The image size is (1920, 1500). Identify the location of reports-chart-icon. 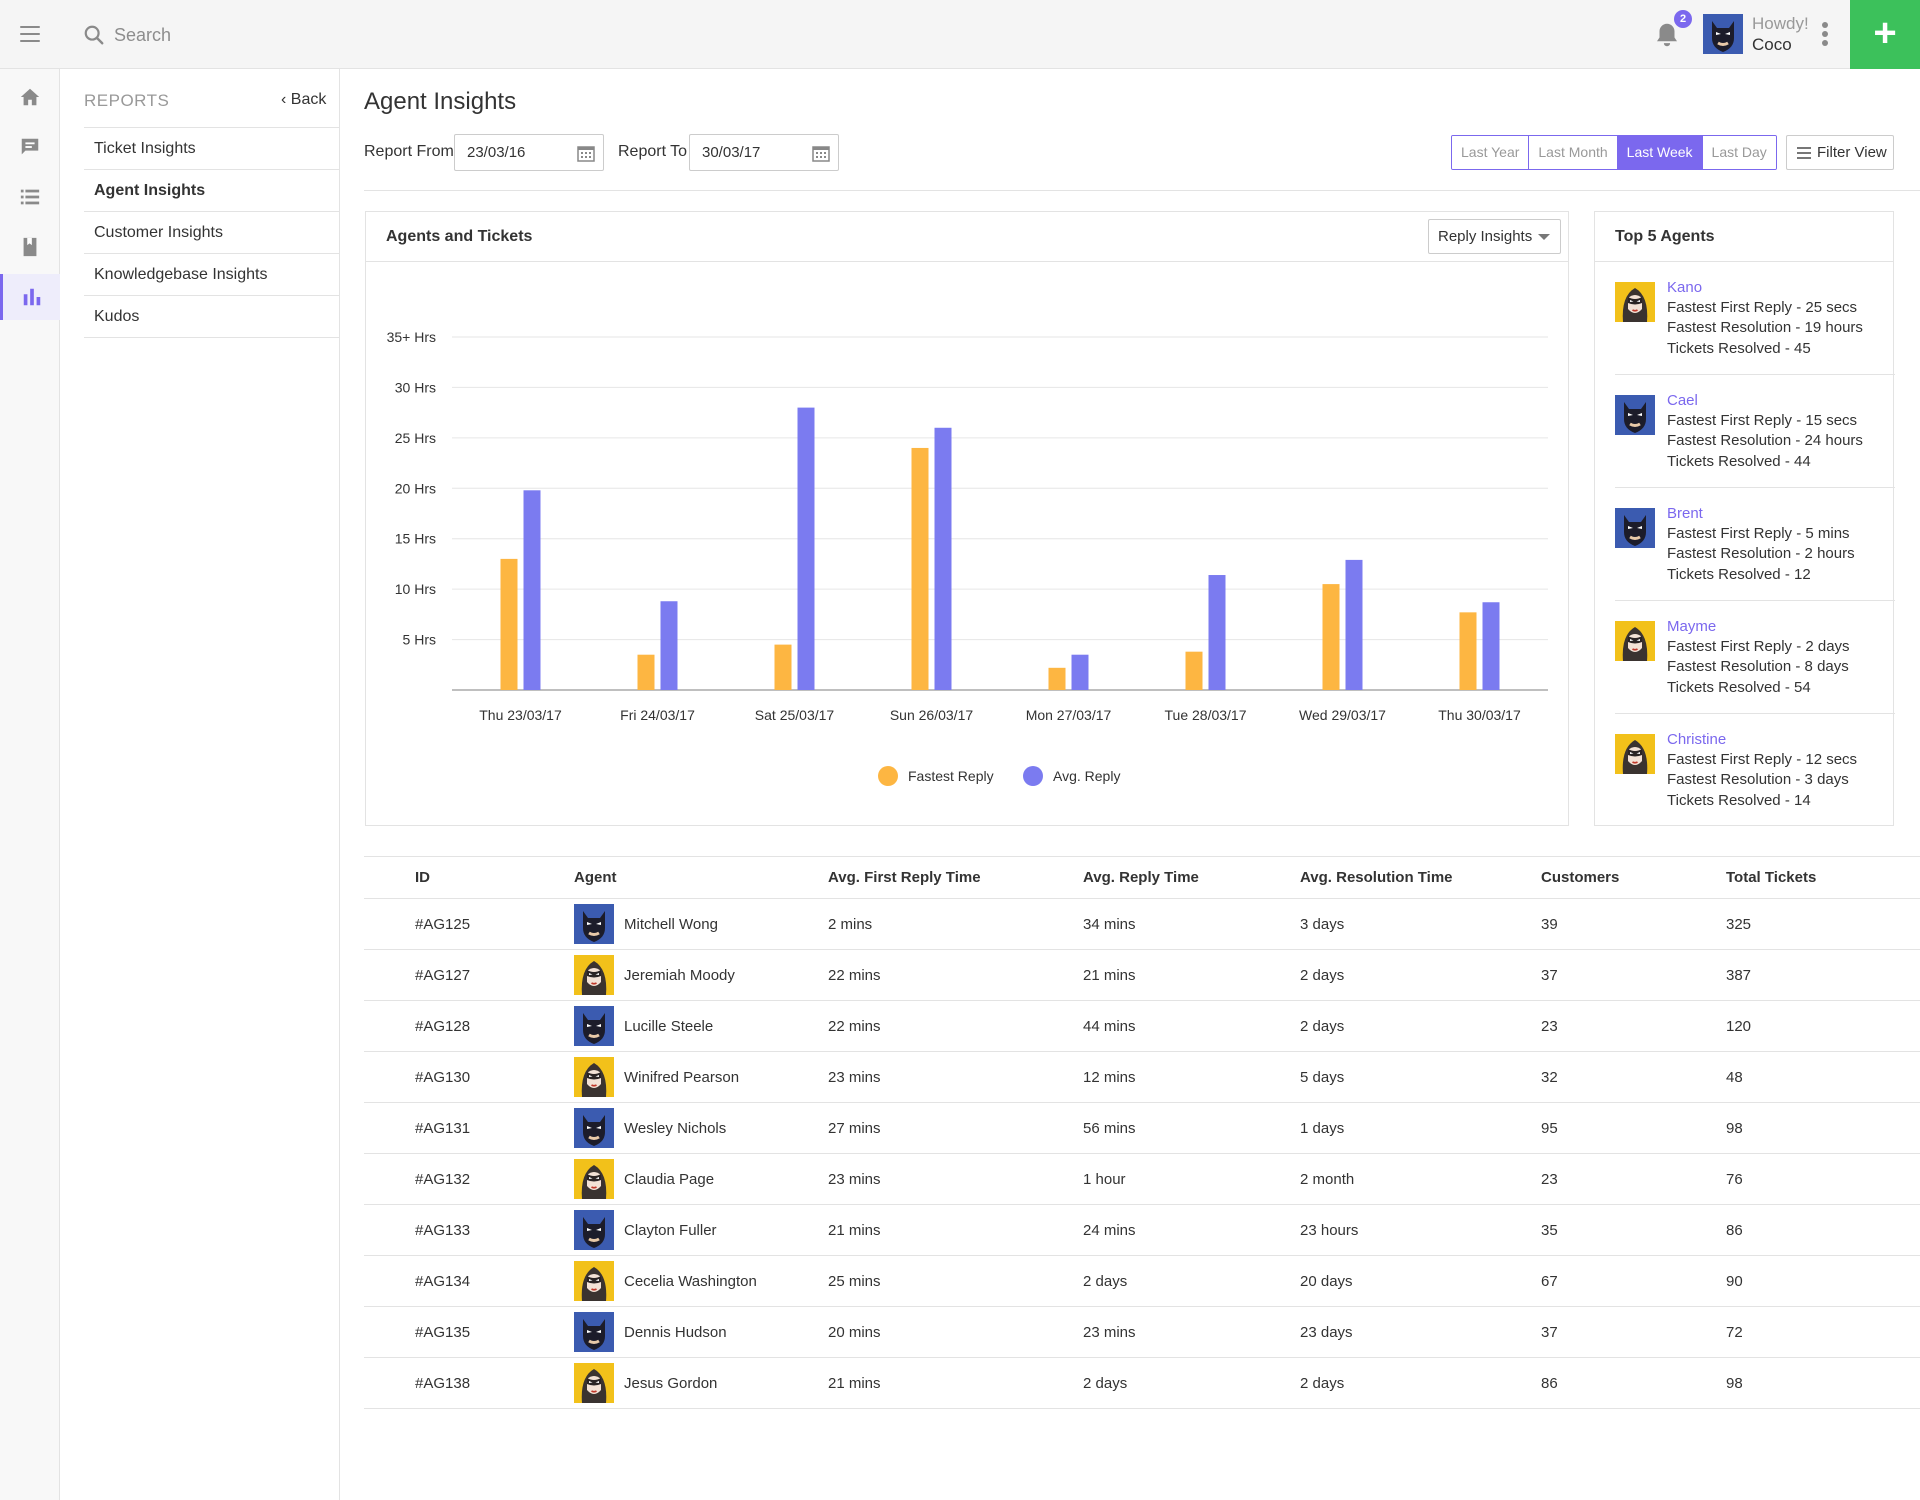
(31, 297).